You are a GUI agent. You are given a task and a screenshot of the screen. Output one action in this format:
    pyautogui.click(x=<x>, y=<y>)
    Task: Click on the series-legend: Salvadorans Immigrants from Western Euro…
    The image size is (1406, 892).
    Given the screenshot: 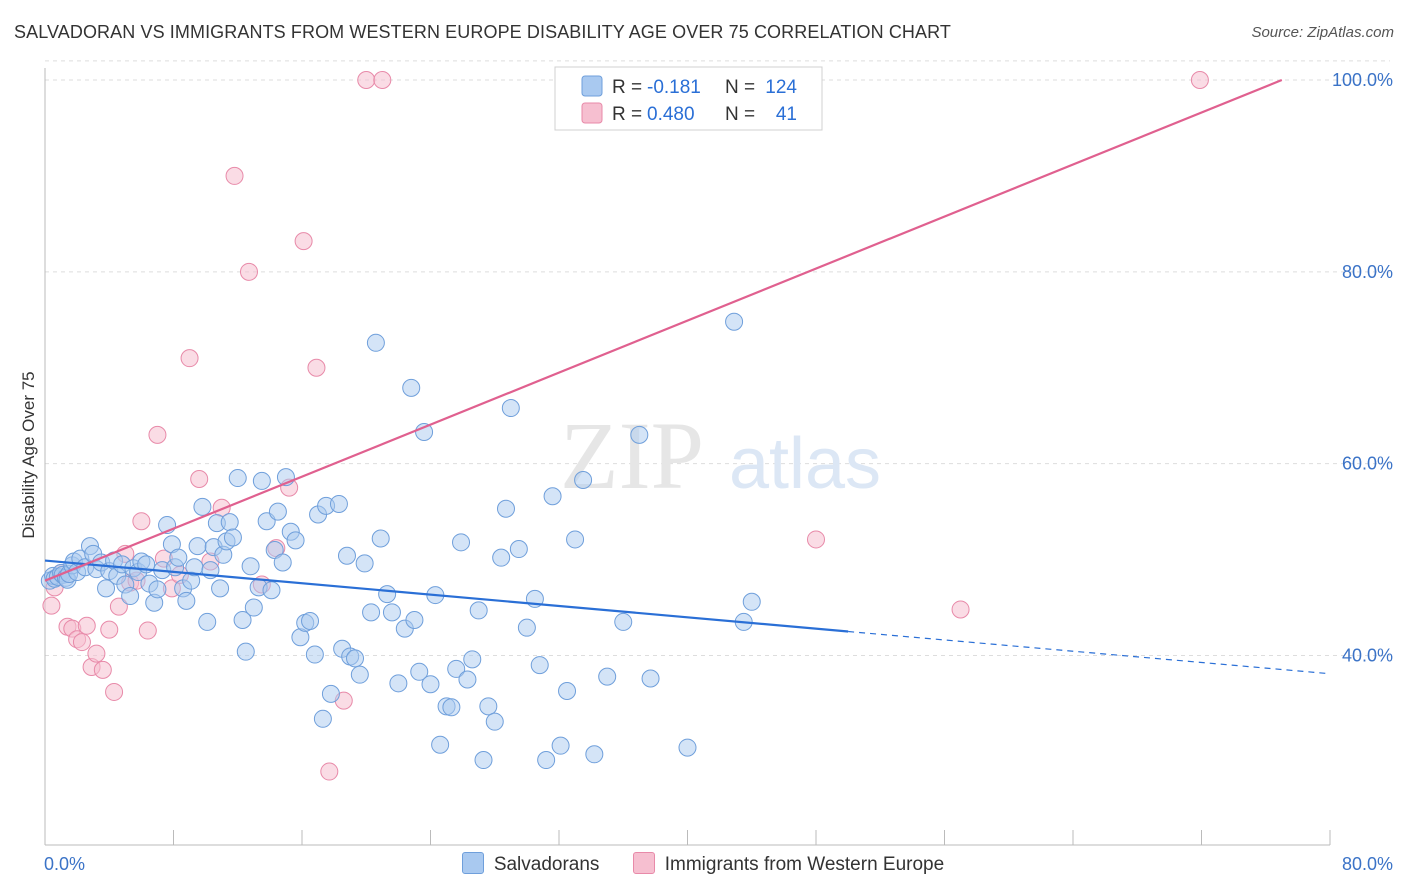 What is the action you would take?
    pyautogui.click(x=703, y=865)
    